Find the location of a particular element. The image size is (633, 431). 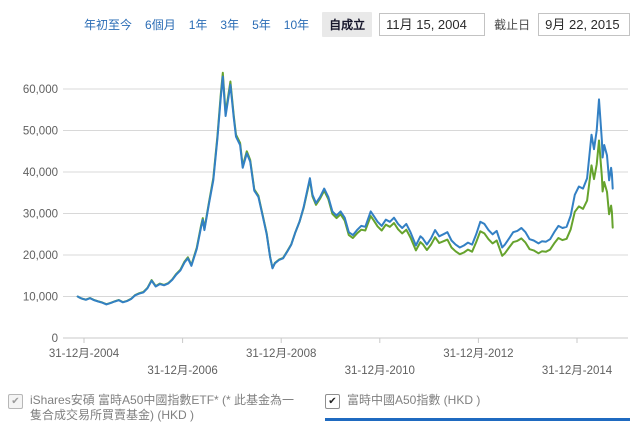

svg-text: 31-12月-2010 is located at coordinates (380, 371).